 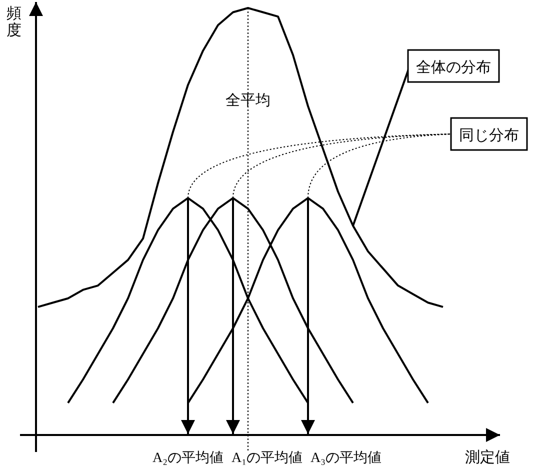 What do you see at coordinates (489, 134) in the screenshot?
I see `annotation: 同じ分布` at bounding box center [489, 134].